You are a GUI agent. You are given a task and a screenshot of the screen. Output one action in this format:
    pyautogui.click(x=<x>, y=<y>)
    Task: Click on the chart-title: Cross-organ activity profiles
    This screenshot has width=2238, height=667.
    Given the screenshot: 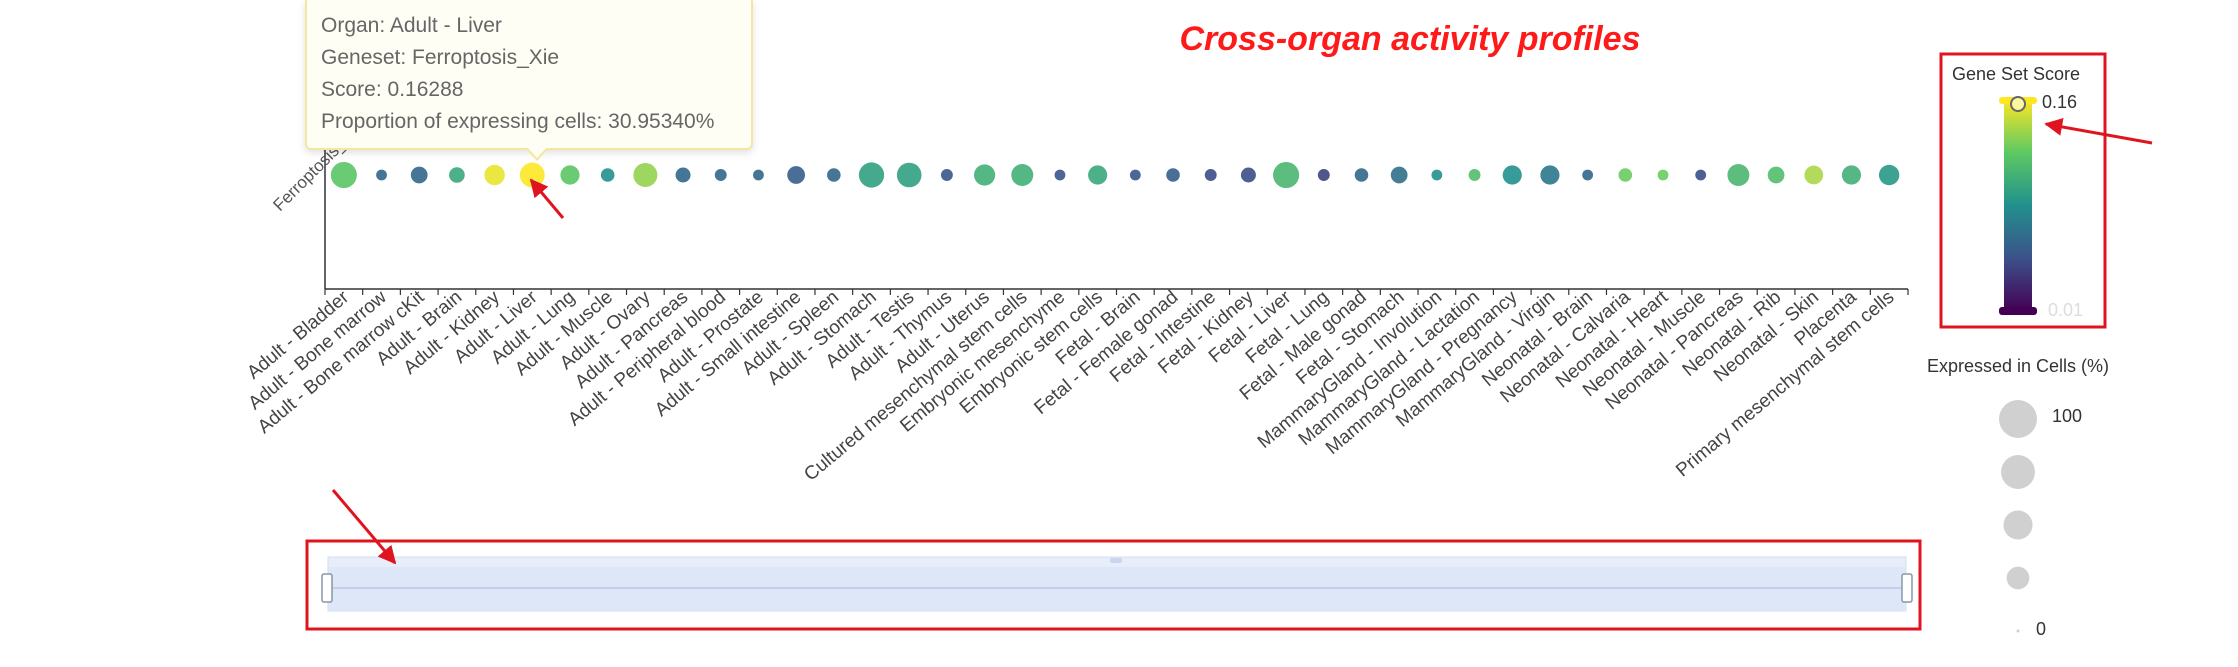 What is the action you would take?
    pyautogui.click(x=1409, y=39)
    